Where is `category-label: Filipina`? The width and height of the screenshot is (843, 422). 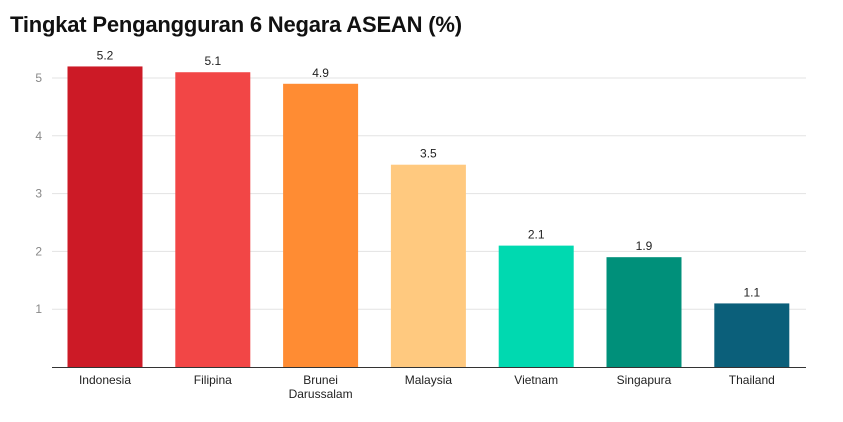
category-label: Filipina is located at coordinates (213, 380).